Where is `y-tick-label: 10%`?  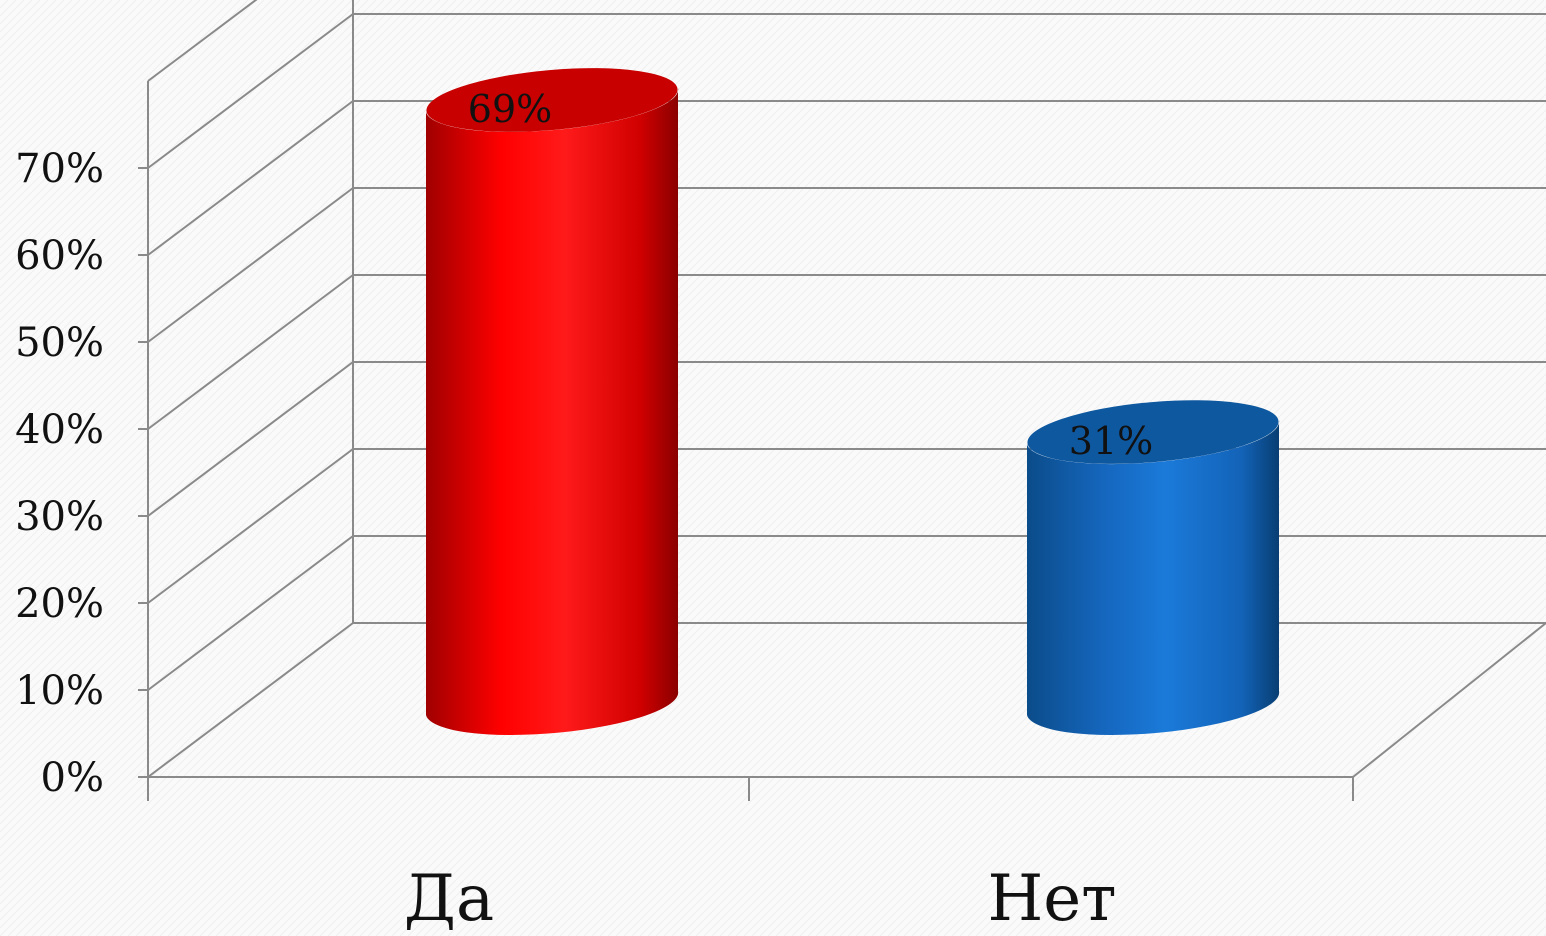 y-tick-label: 10% is located at coordinates (59, 691).